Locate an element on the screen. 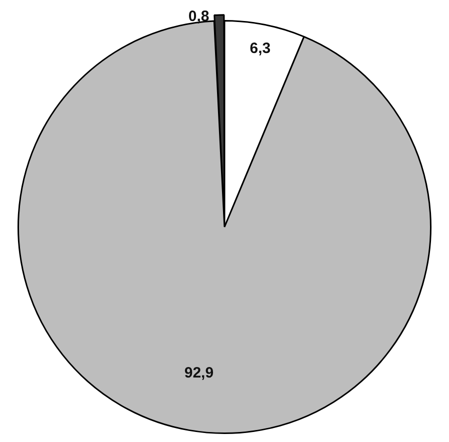 This screenshot has width=449, height=442. data-label: 6,3 is located at coordinates (260, 49).